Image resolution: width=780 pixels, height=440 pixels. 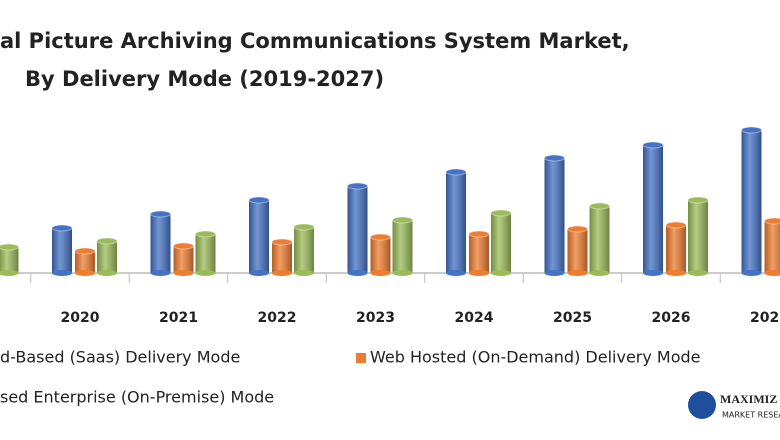 I want to click on logo: MAXIMIZ MARKET RESEA, so click(x=734, y=405).